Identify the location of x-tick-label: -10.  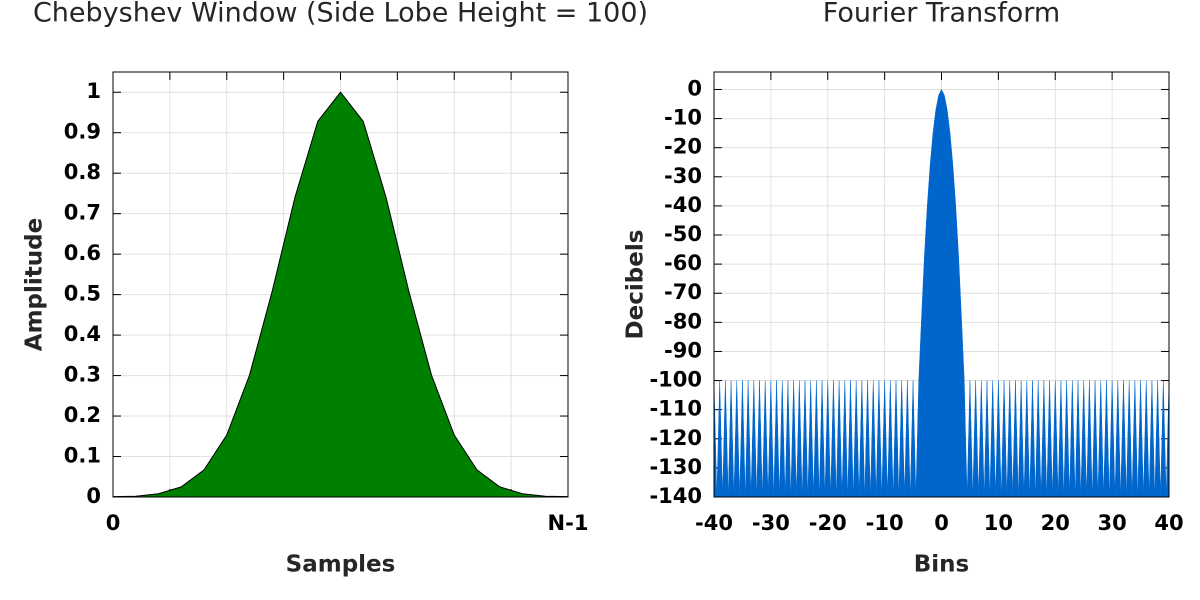
(885, 523).